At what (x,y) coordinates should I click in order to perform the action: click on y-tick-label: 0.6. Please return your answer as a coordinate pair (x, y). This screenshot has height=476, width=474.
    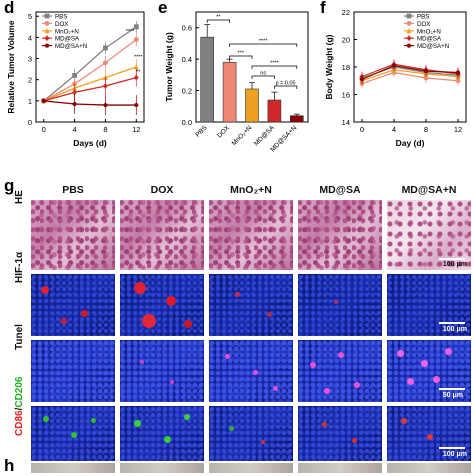
    Looking at the image, I should click on (187, 28).